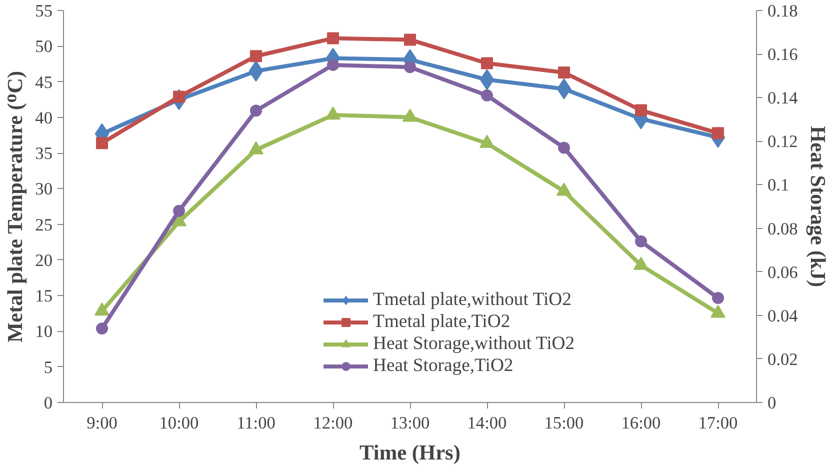 Image resolution: width=832 pixels, height=467 pixels. Describe the element at coordinates (779, 185) in the screenshot. I see `y2-tick-label: 0.1` at that location.